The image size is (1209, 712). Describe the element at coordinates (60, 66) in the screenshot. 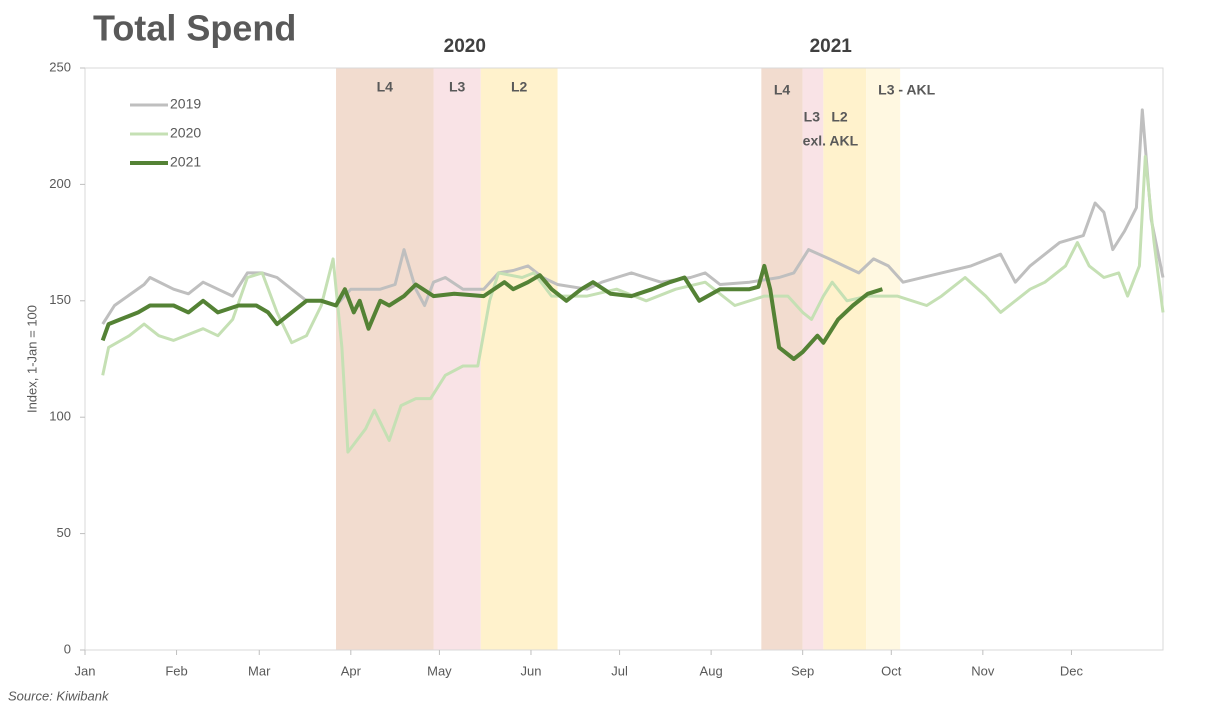

I see `y-tick-label: 250` at that location.